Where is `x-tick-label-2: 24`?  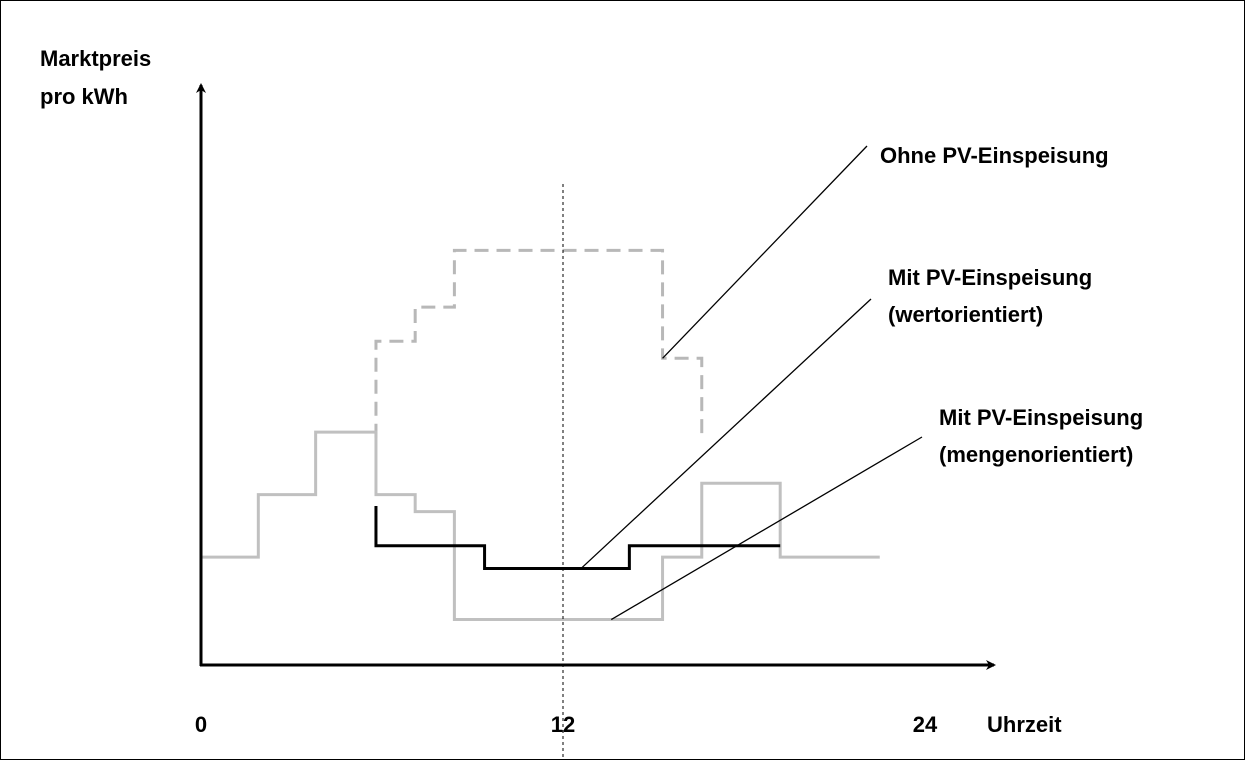
x-tick-label-2: 24 is located at coordinates (925, 724).